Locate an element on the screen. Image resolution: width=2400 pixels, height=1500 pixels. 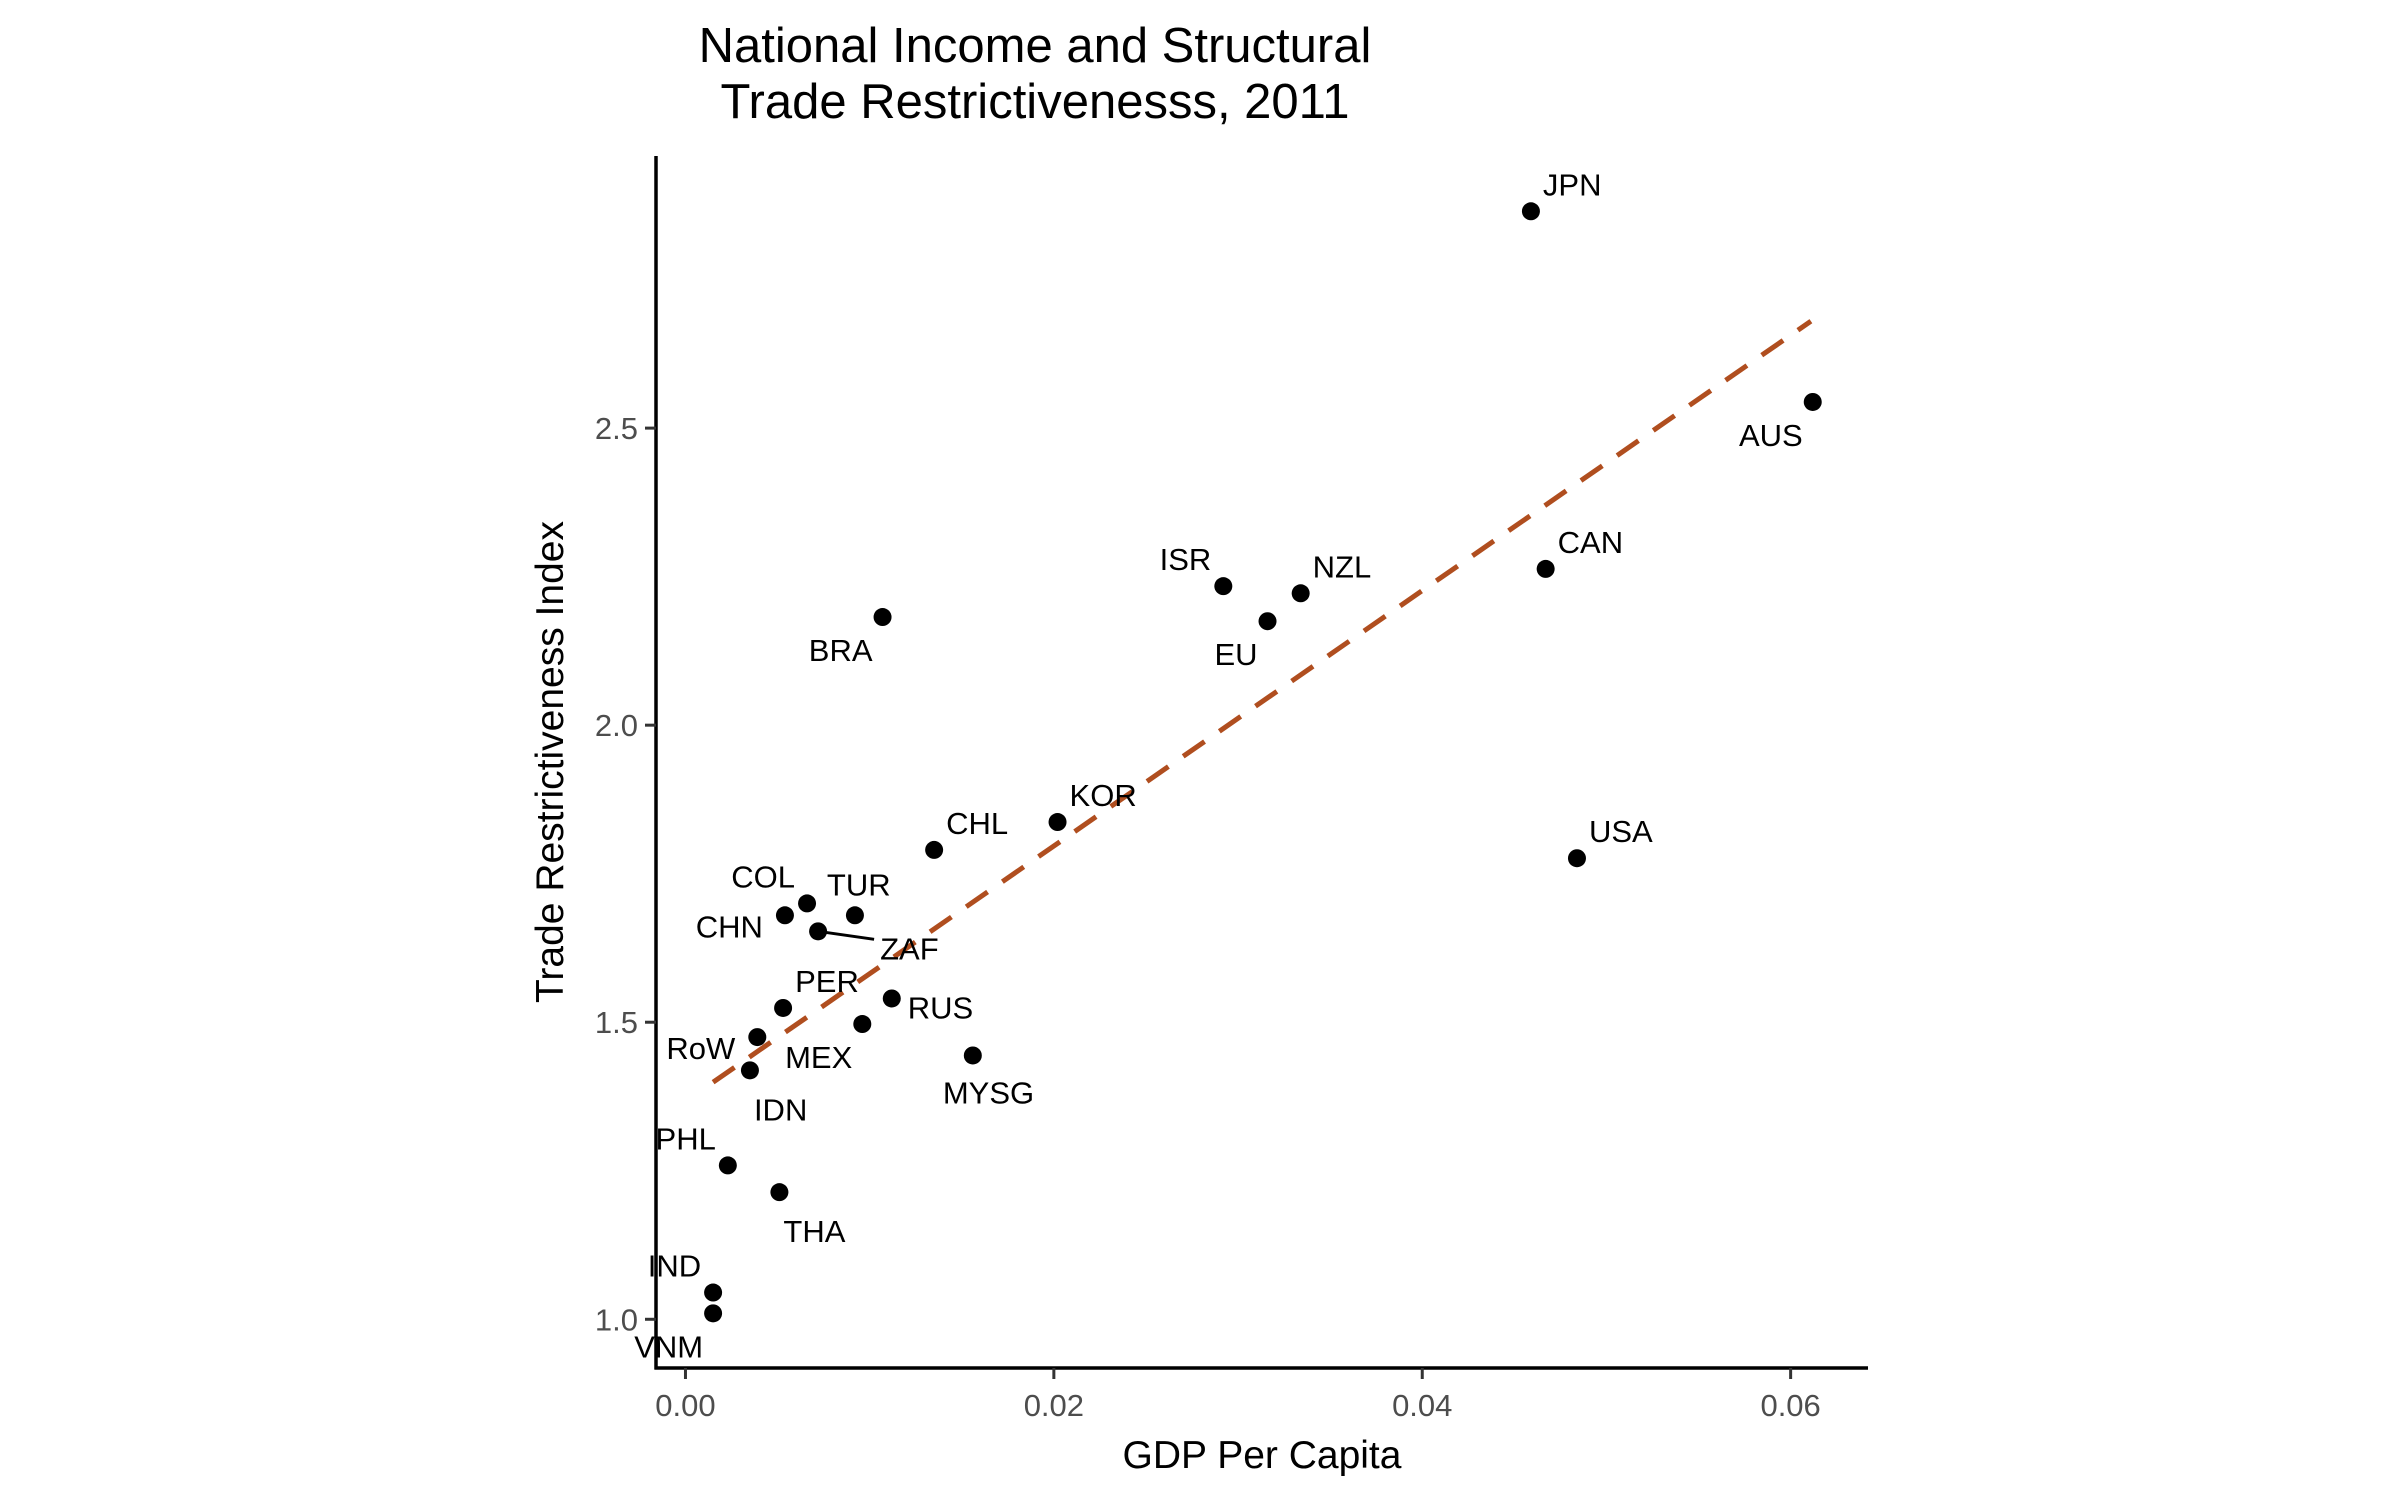
point-label: MYSG is located at coordinates (988, 1092).